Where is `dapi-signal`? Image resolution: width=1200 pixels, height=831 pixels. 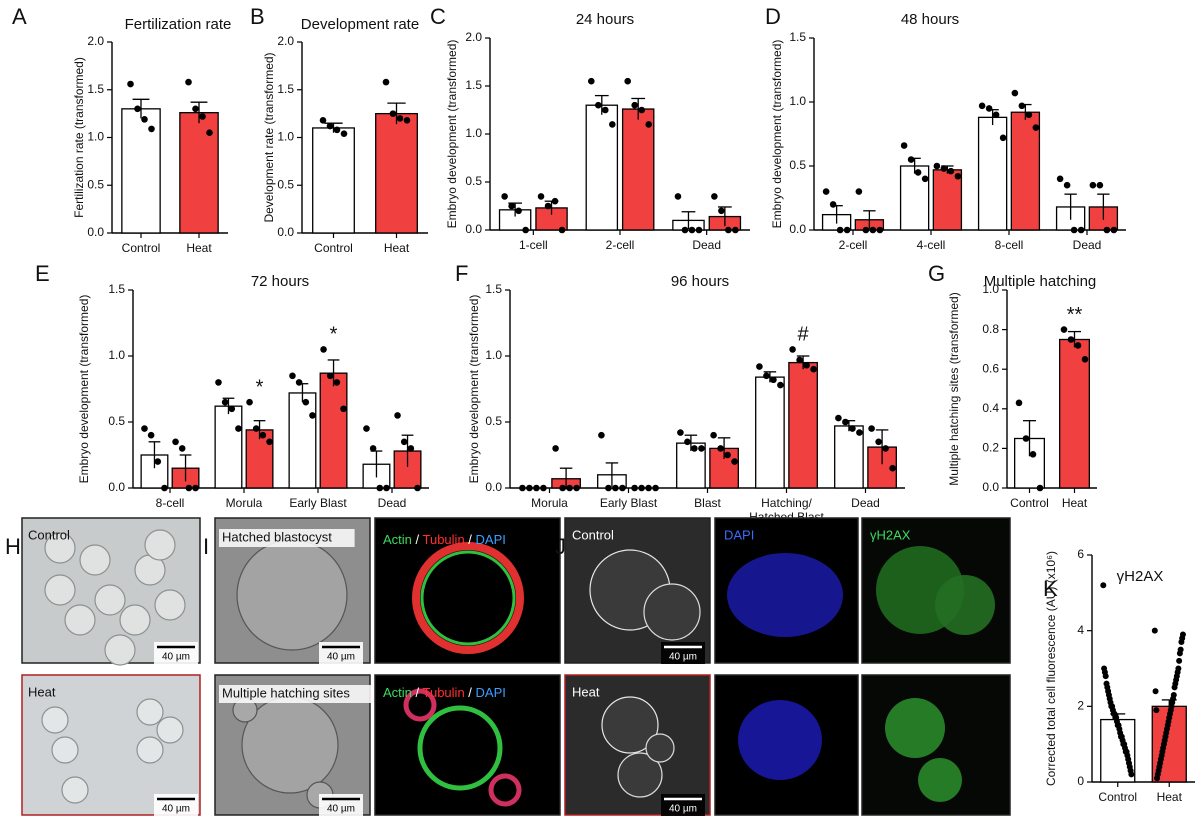
dapi-signal is located at coordinates (780, 740).